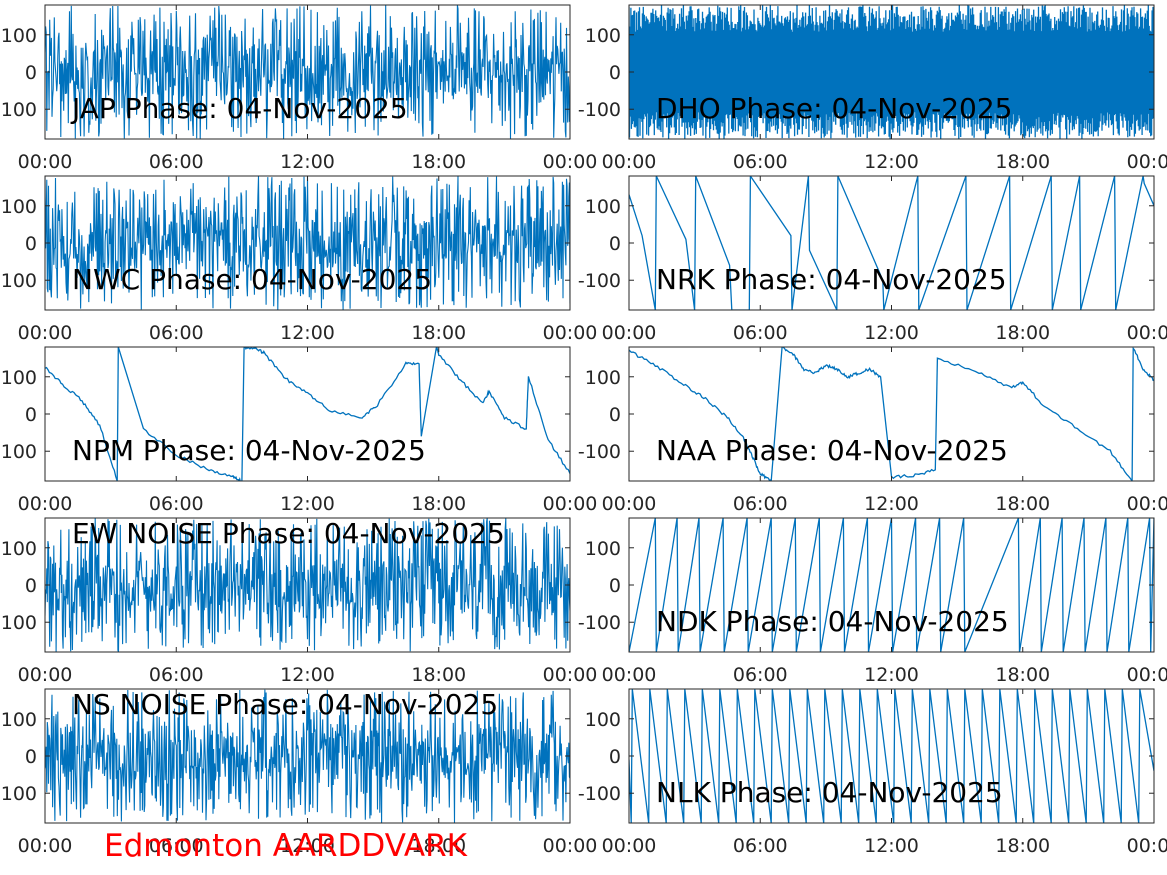 Image resolution: width=1167 pixels, height=875 pixels. What do you see at coordinates (252, 279) in the screenshot?
I see `panel-title: NWC Phase: 04-Nov-2025` at bounding box center [252, 279].